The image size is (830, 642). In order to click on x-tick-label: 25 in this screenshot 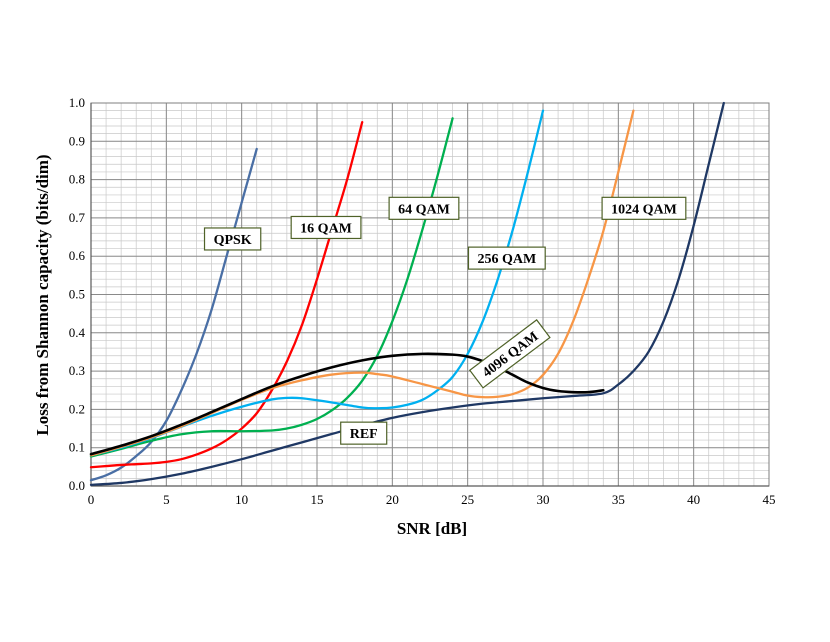, I will do `click(467, 499)`.